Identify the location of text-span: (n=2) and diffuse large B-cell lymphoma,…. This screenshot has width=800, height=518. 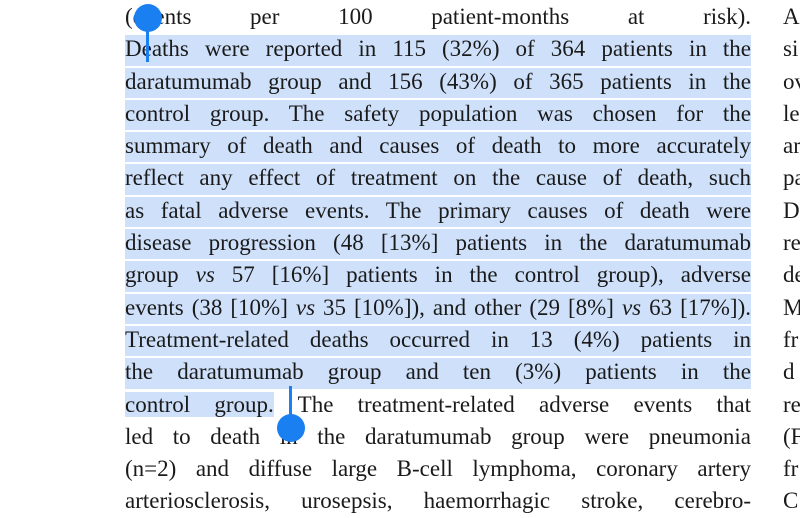
(438, 469).